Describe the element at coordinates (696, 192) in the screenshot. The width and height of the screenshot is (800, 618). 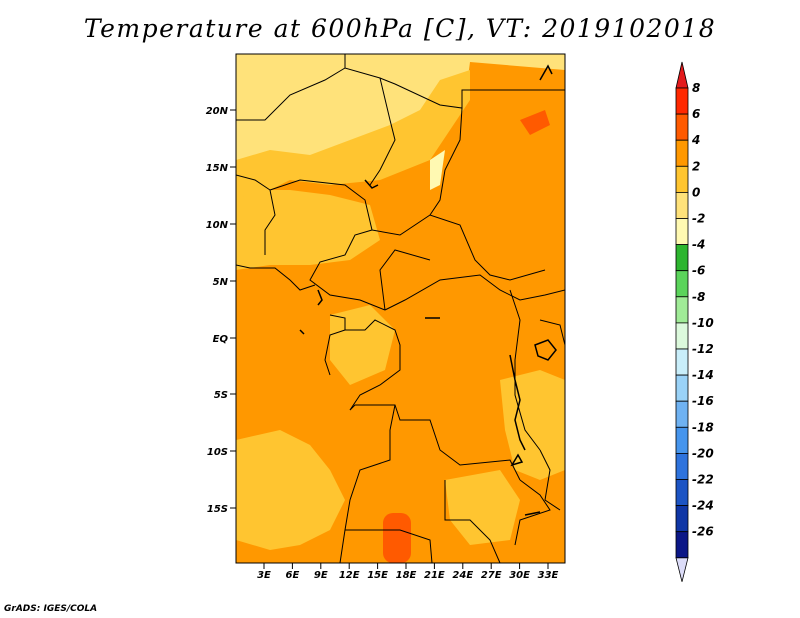
I see `colorbar-label: 0` at that location.